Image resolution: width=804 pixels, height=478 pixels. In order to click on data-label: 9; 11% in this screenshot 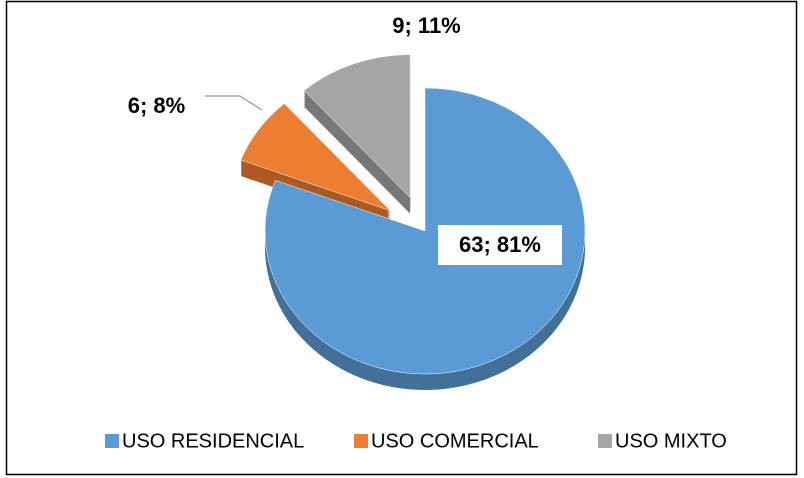, I will do `click(426, 25)`.